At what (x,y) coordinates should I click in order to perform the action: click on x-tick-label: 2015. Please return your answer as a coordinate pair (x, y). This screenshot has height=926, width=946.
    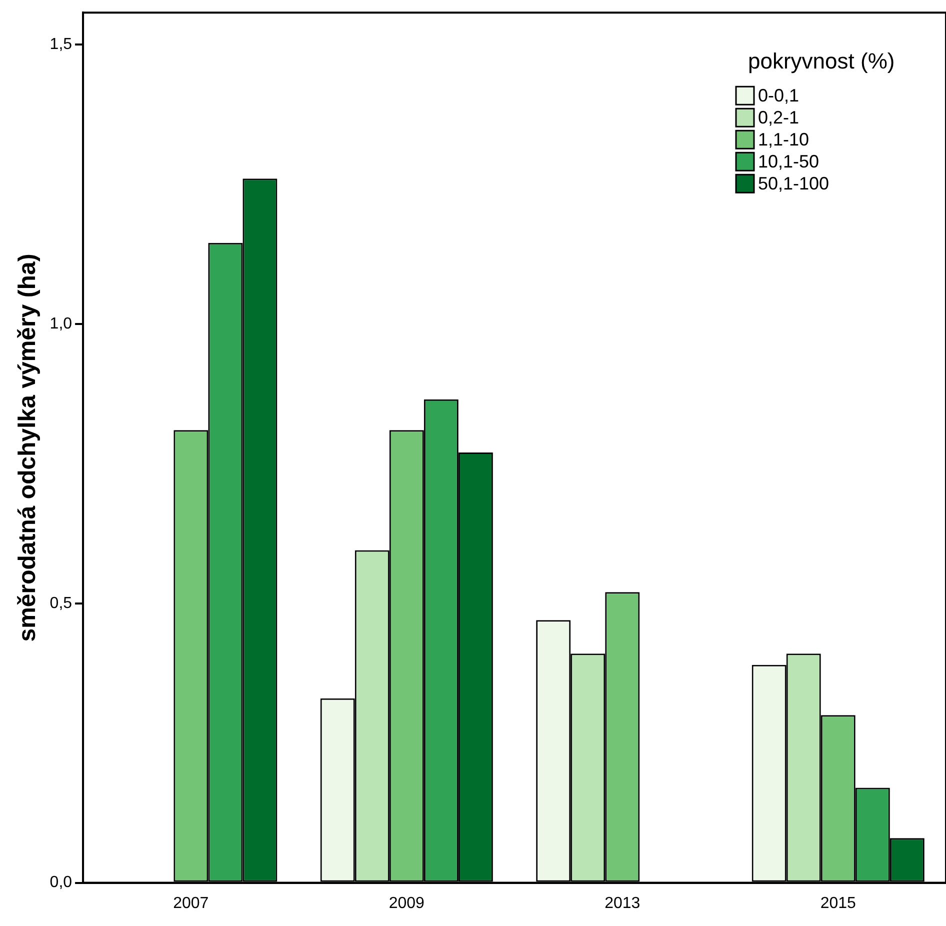
    Looking at the image, I should click on (838, 903).